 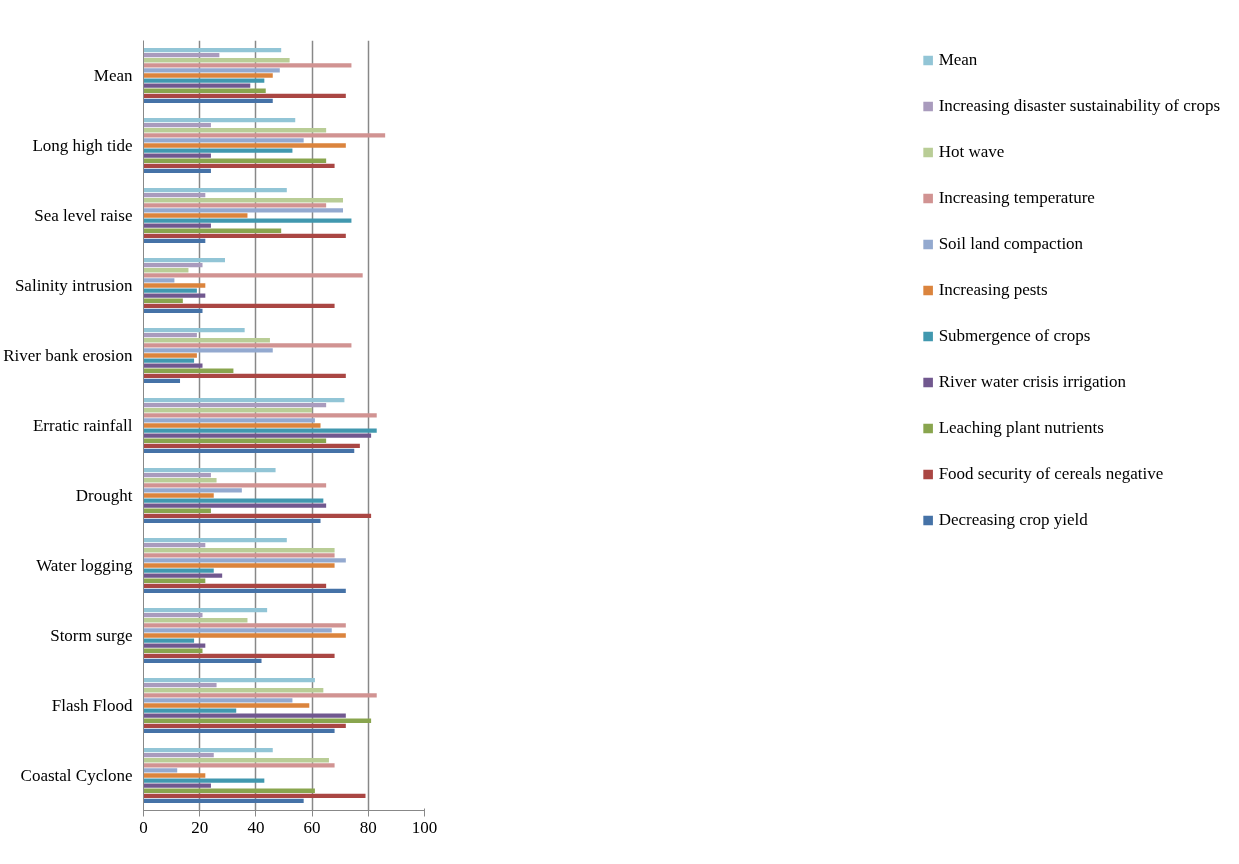 What do you see at coordinates (82, 145) in the screenshot?
I see `y-tick-label: Long high tide` at bounding box center [82, 145].